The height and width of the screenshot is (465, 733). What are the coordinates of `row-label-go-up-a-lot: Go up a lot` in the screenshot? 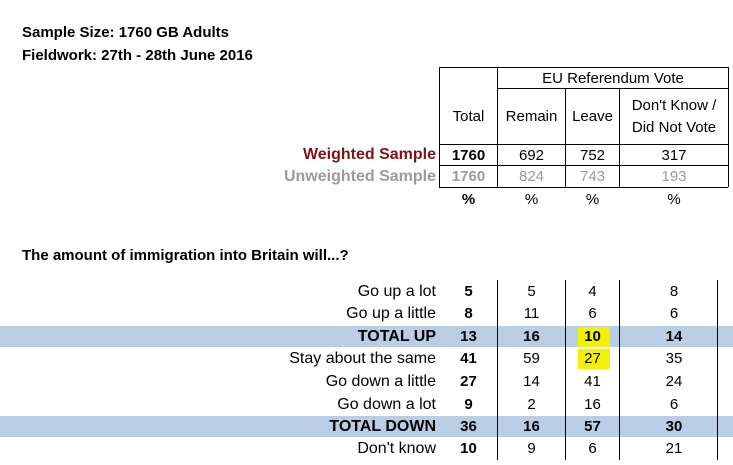 It's located at (396, 291).